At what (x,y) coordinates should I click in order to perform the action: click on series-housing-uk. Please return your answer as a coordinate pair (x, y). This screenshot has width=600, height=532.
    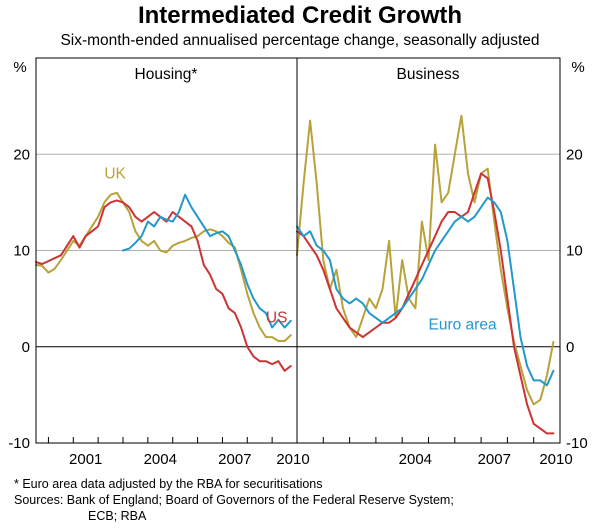
    Looking at the image, I should click on (163, 266).